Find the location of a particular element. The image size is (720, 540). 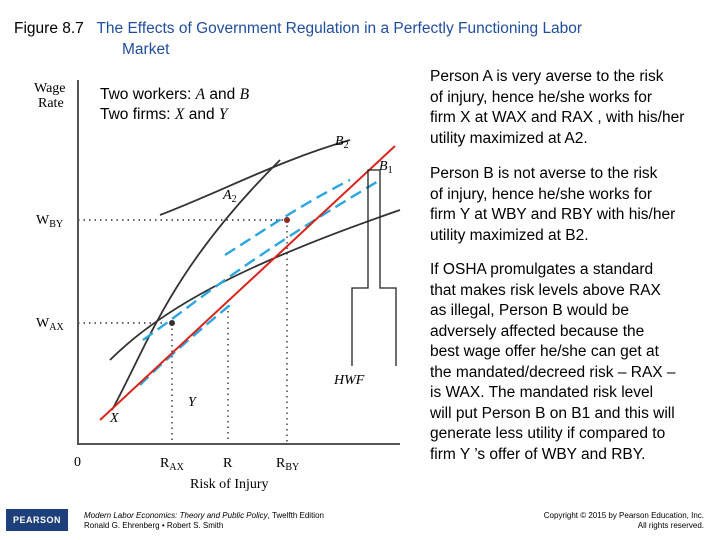

hwf-arrow-shape is located at coordinates (374, 267).